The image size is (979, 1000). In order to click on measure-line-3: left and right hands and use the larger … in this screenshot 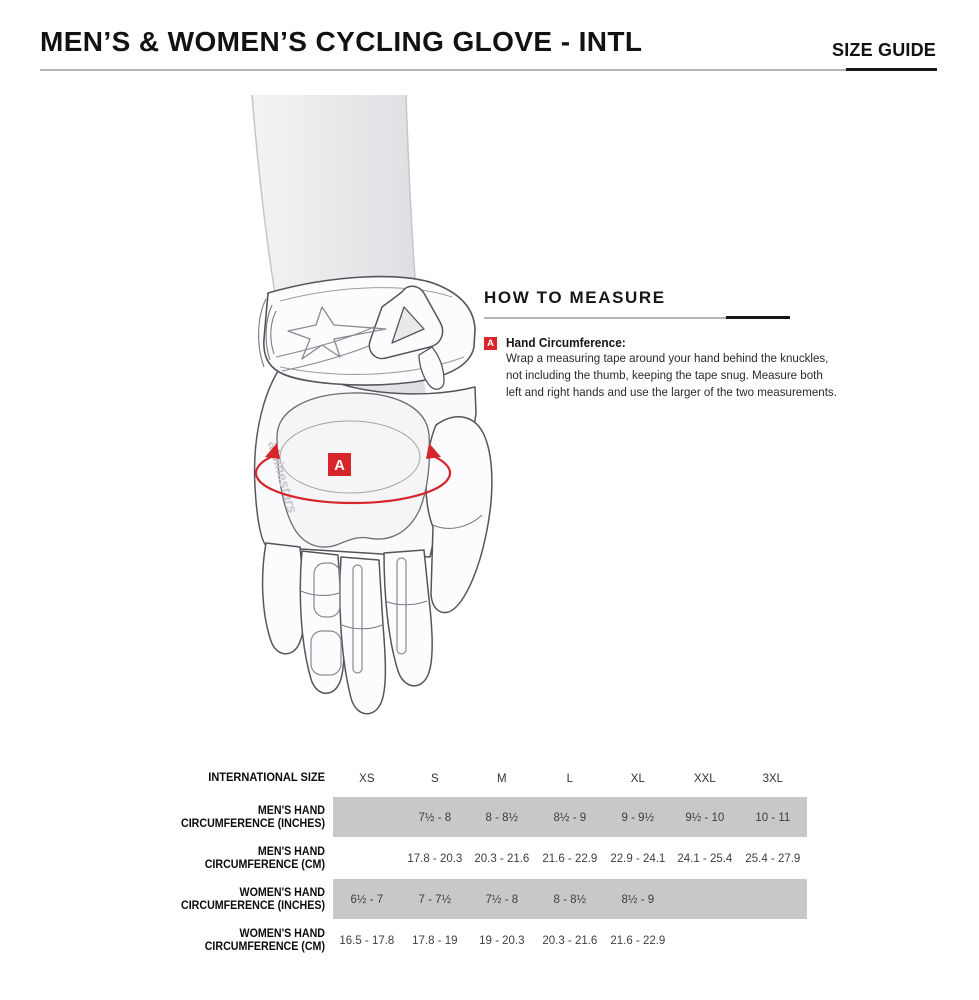, I will do `click(671, 392)`.